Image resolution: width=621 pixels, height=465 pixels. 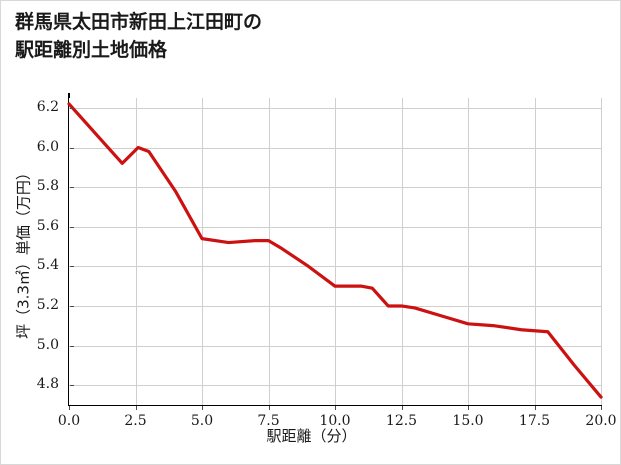 I want to click on x-axis-spine, so click(x=335, y=405).